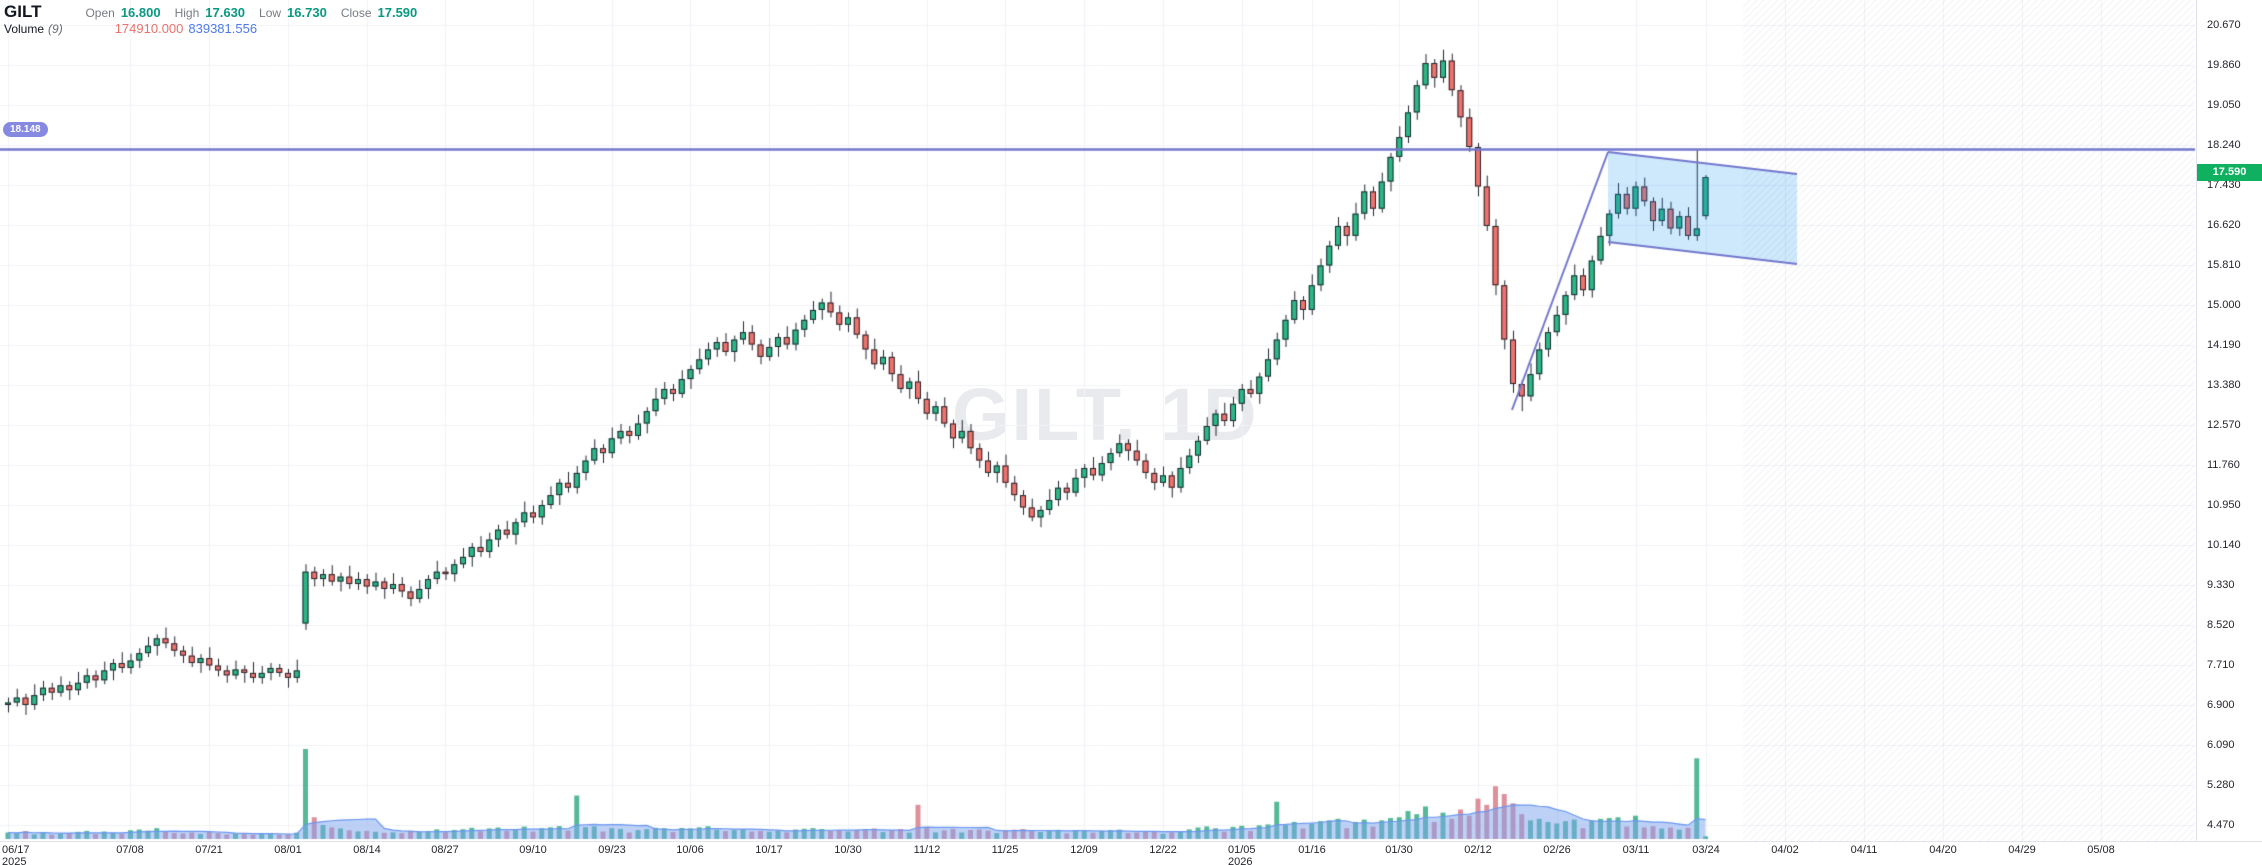  What do you see at coordinates (2224, 224) in the screenshot?
I see `price-axis-label: 16.620` at bounding box center [2224, 224].